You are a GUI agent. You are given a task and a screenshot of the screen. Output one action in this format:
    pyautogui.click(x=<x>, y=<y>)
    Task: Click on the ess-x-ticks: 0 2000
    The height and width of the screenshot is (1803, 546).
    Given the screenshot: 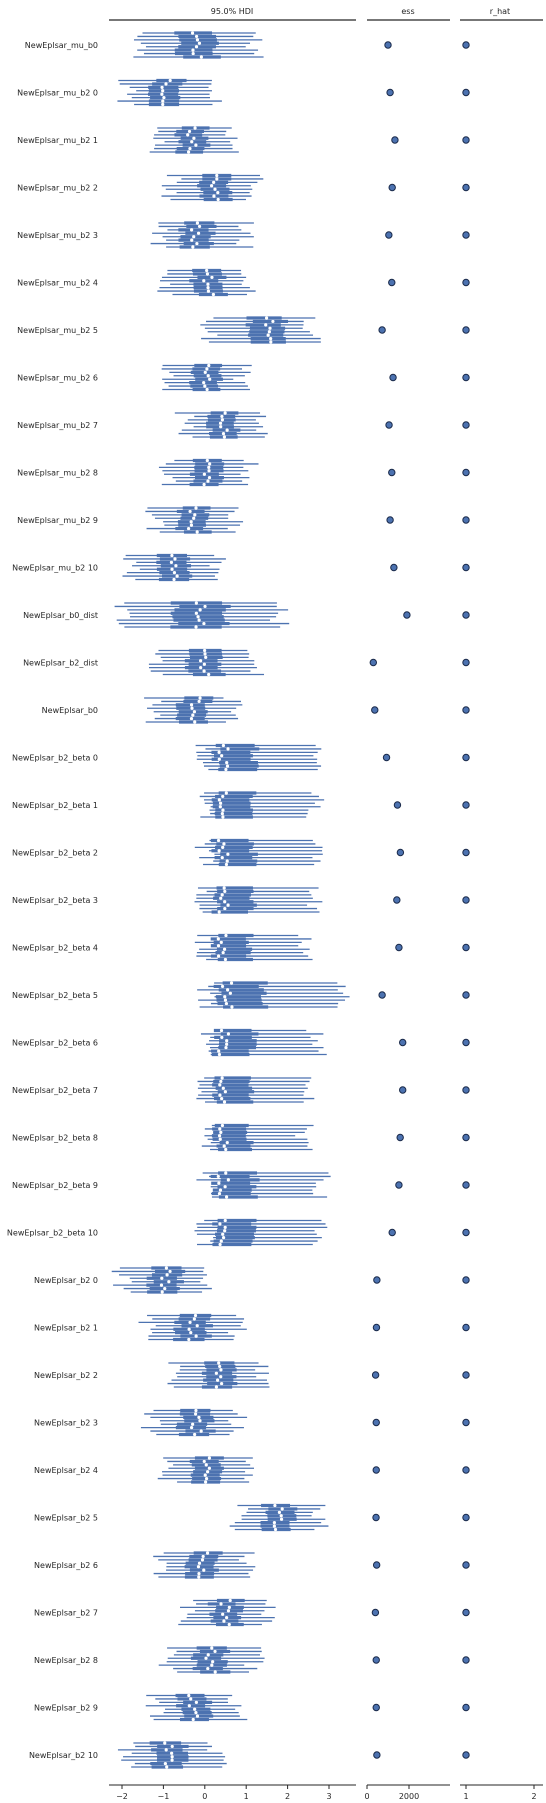 What is the action you would take?
    pyautogui.click(x=391, y=1793)
    